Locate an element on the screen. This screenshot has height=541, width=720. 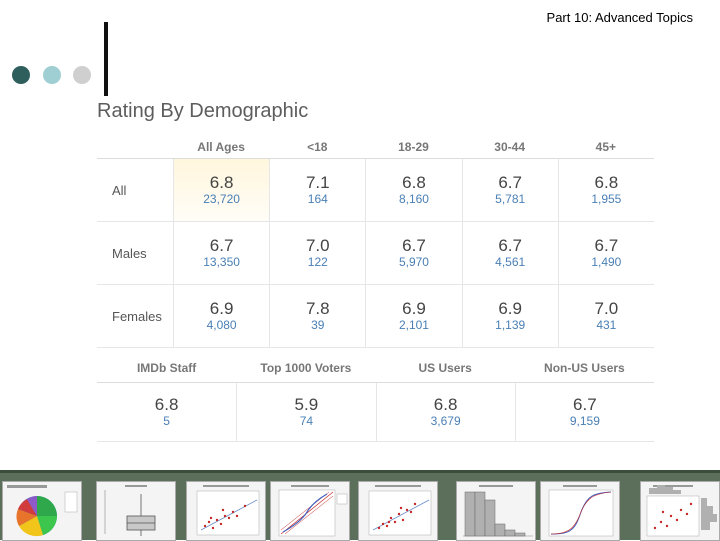
thumbnail-strip is located at coordinates (360, 505).